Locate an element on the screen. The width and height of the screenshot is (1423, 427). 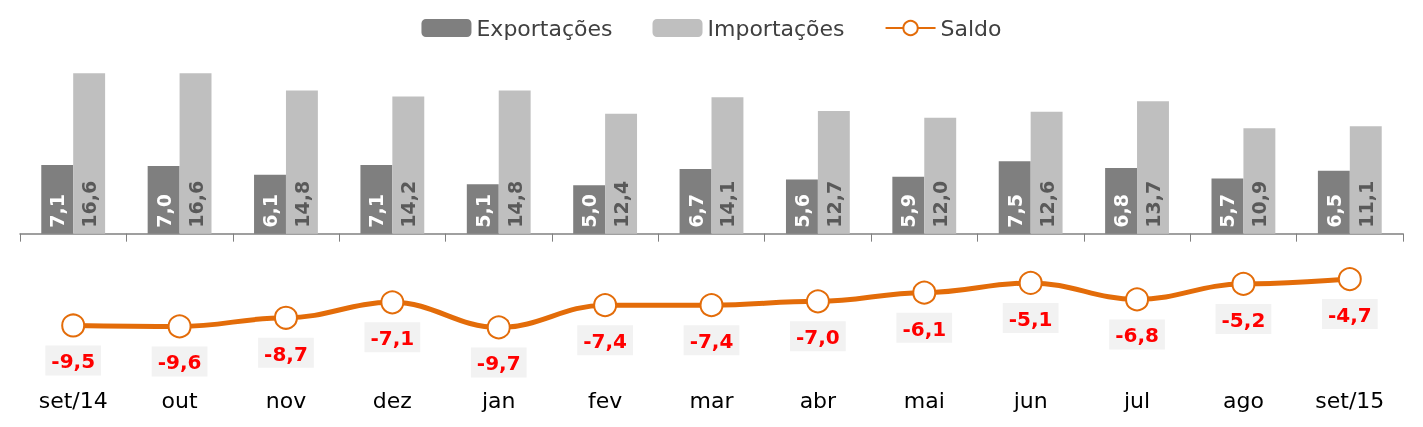
data-label: -6,8 is located at coordinates (1137, 335).